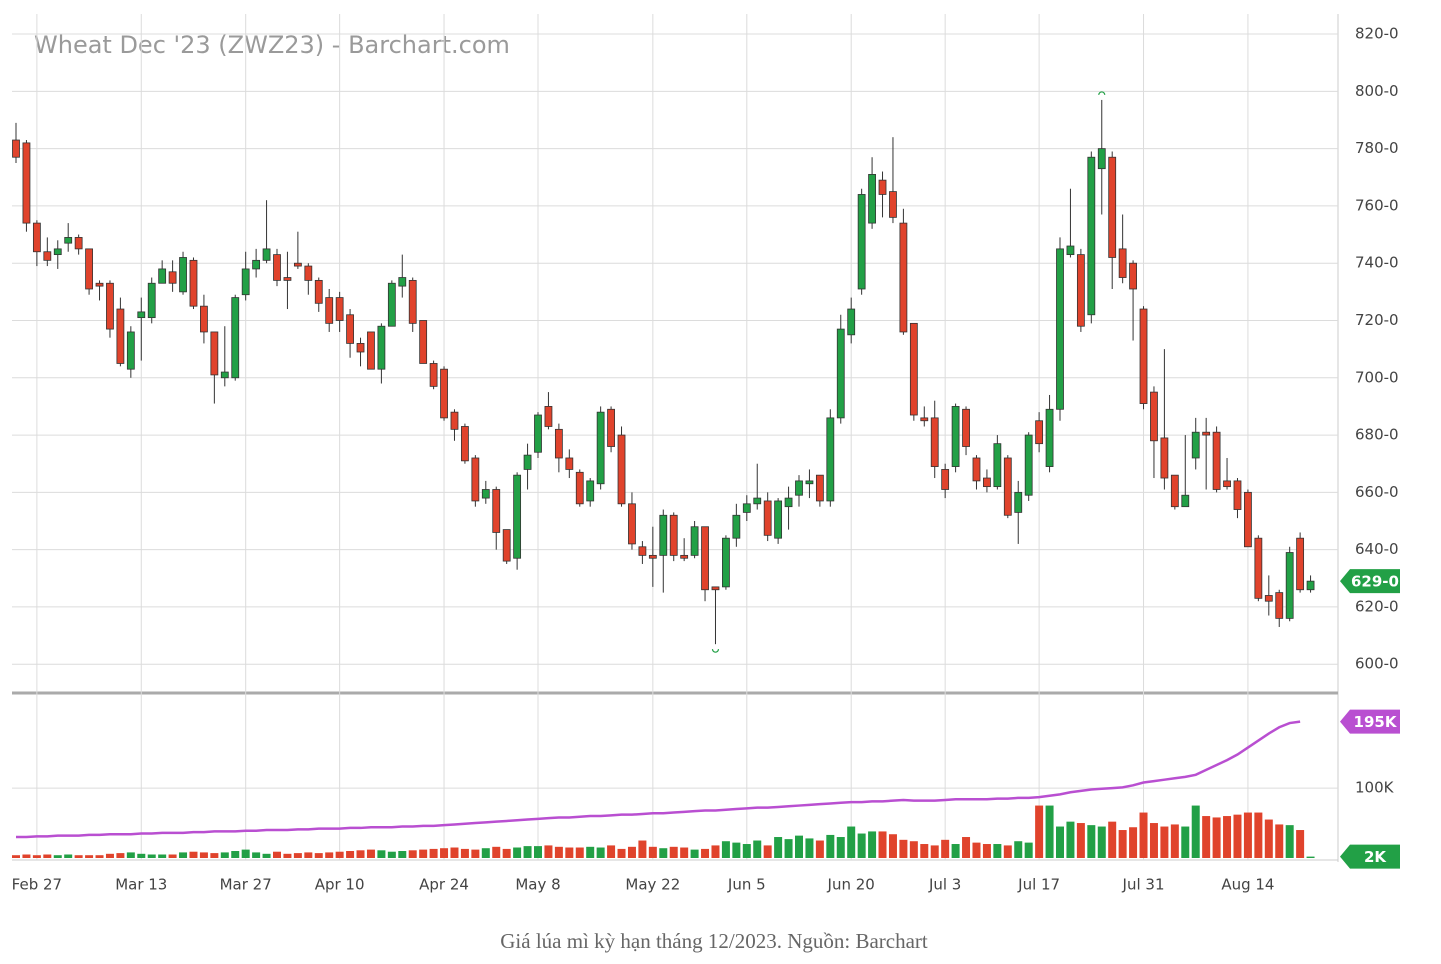 Image resolution: width=1441 pixels, height=964 pixels. What do you see at coordinates (1377, 377) in the screenshot?
I see `y-tick-label: 700-0` at bounding box center [1377, 377].